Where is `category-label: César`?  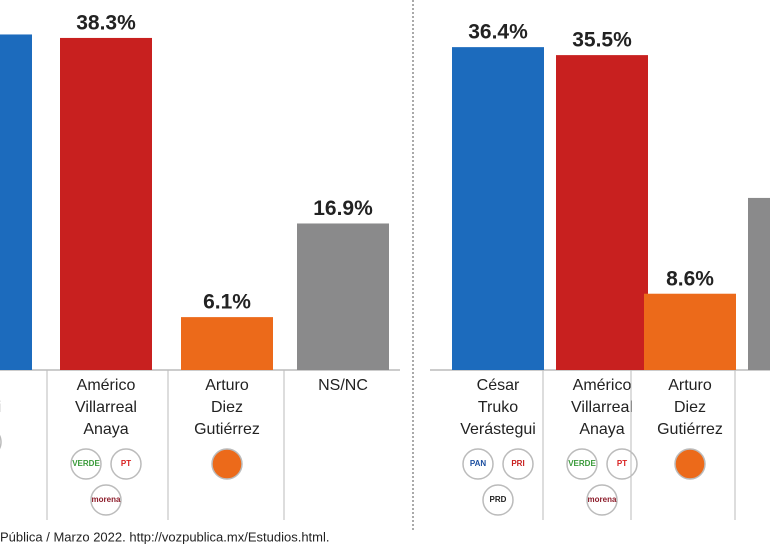
category-label: César is located at coordinates (498, 385).